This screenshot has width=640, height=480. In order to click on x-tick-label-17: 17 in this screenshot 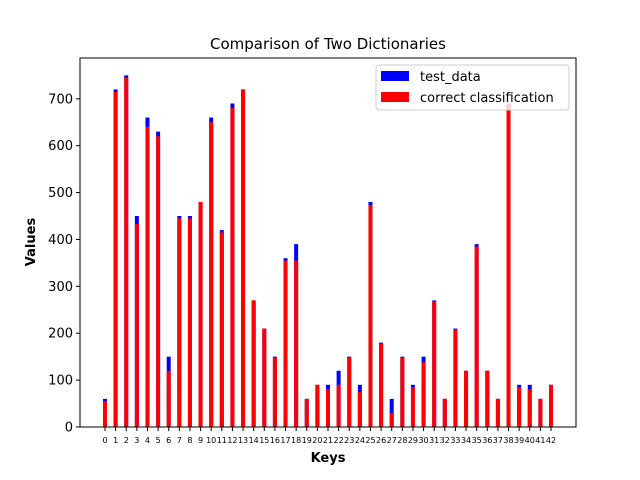, I will do `click(285, 440)`.